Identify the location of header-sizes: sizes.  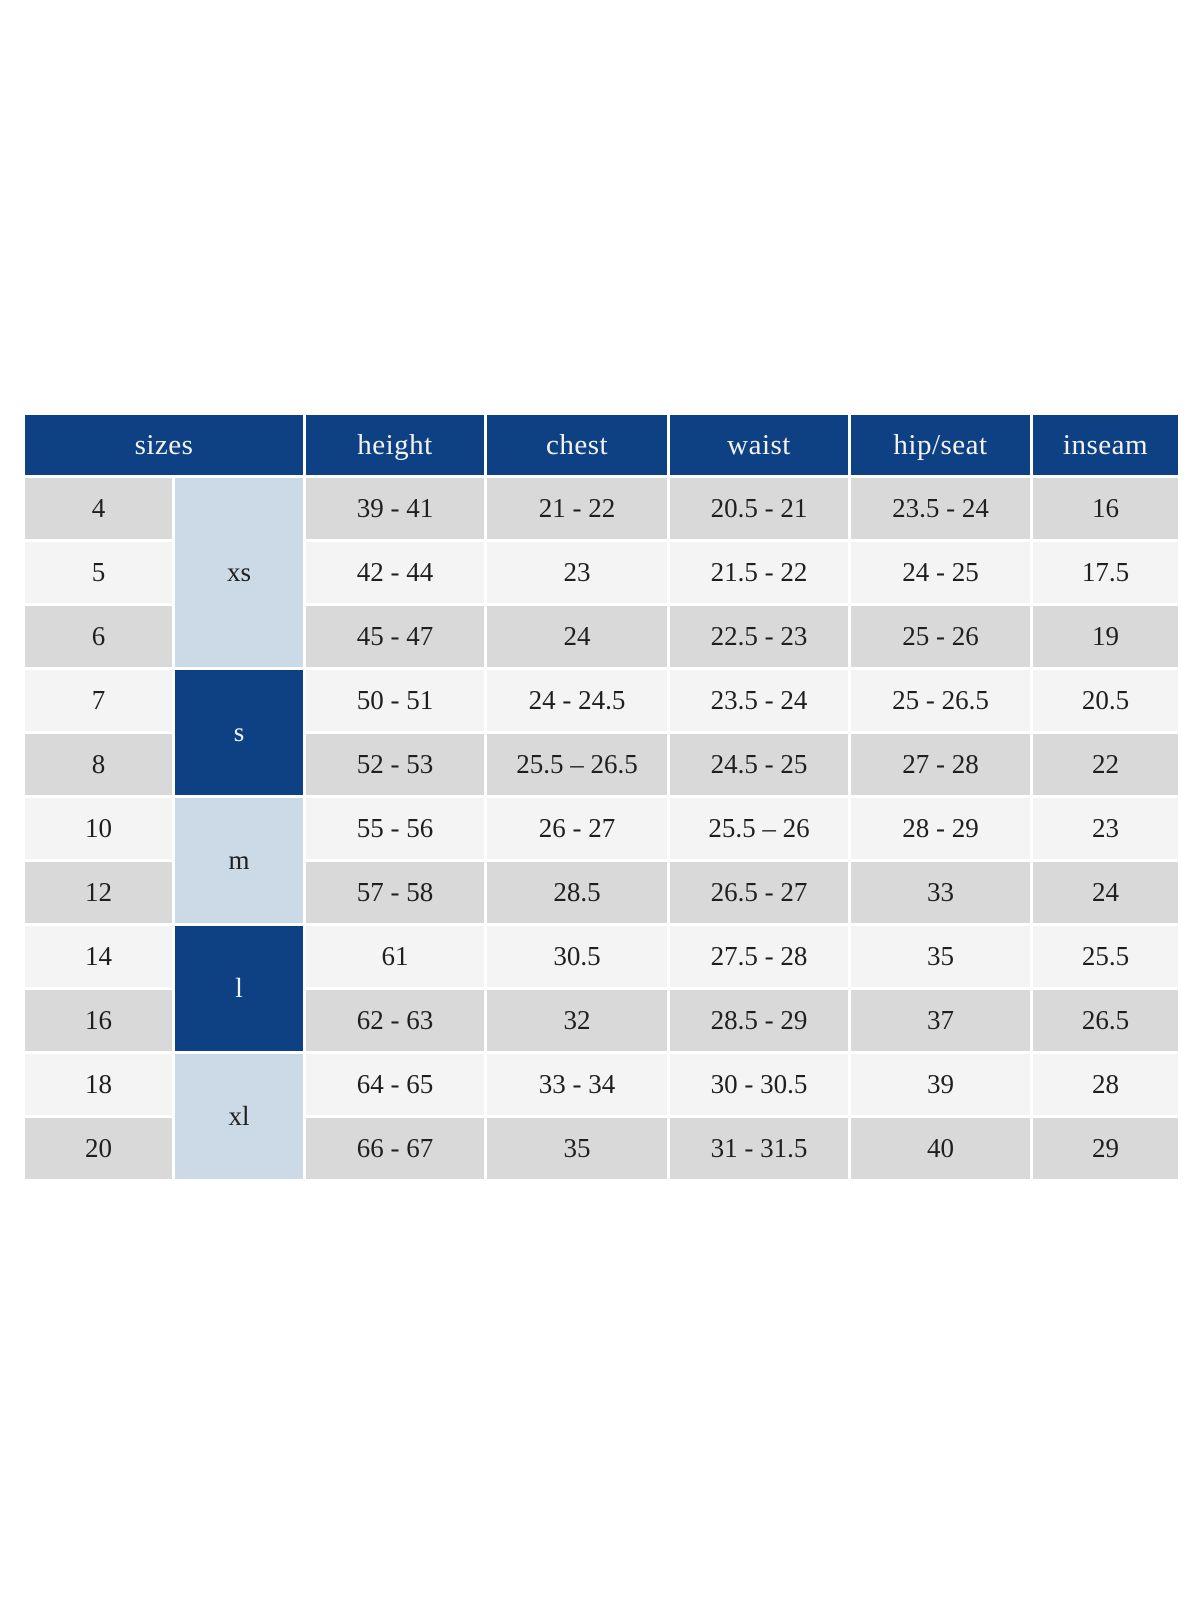
(164, 445).